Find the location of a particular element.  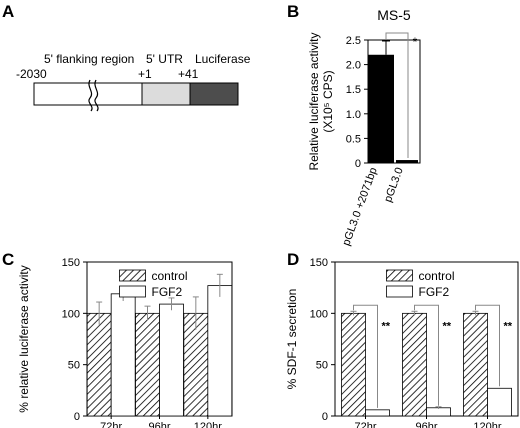

y-axis-label: Relative luciferase activity is located at coordinates (314, 101).